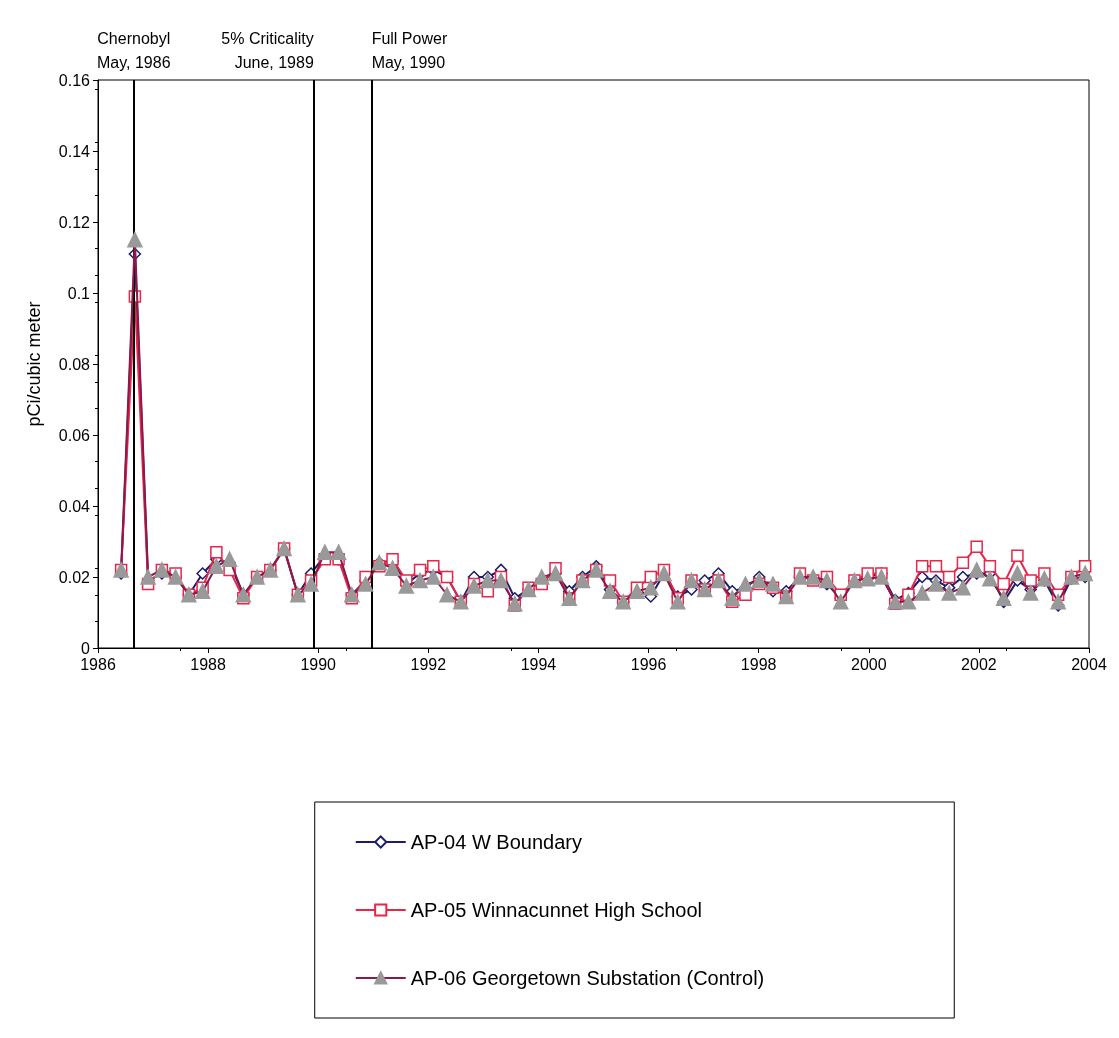 Image resolution: width=1119 pixels, height=1038 pixels. I want to click on x-tick-label: 1996, so click(648, 664).